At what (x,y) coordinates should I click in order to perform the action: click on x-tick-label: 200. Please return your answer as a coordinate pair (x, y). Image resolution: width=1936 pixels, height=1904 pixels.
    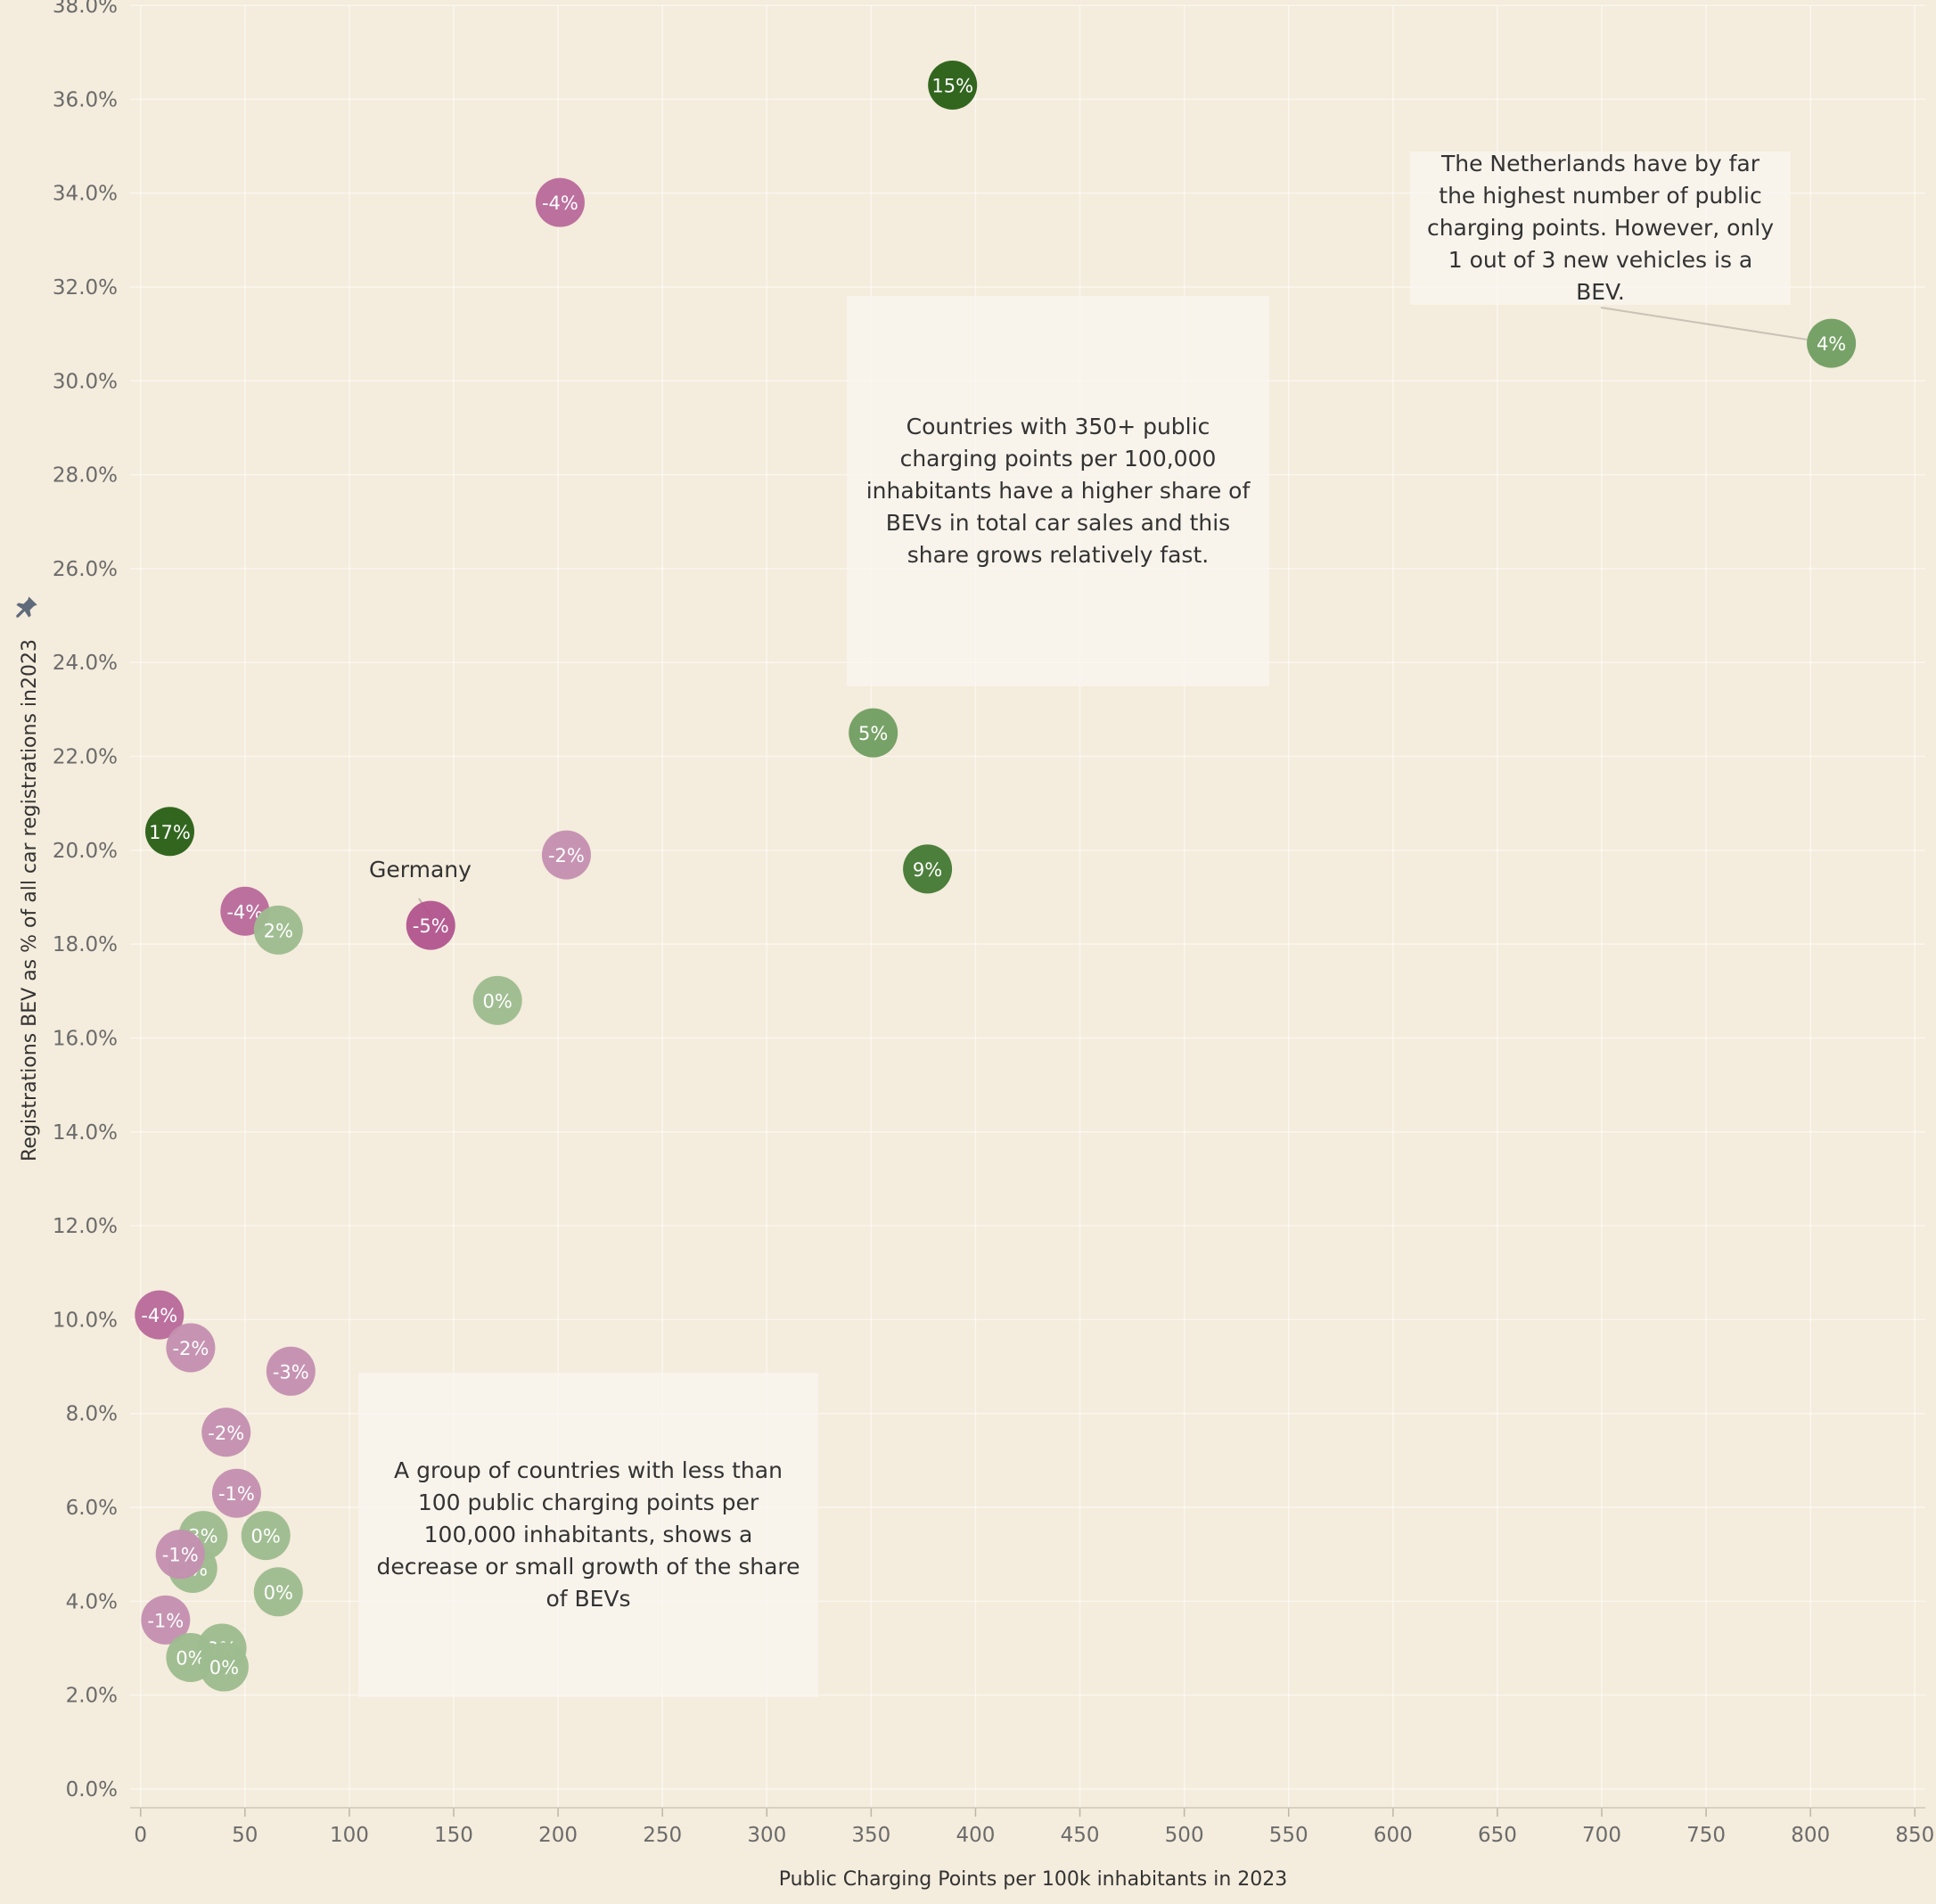
    Looking at the image, I should click on (558, 1835).